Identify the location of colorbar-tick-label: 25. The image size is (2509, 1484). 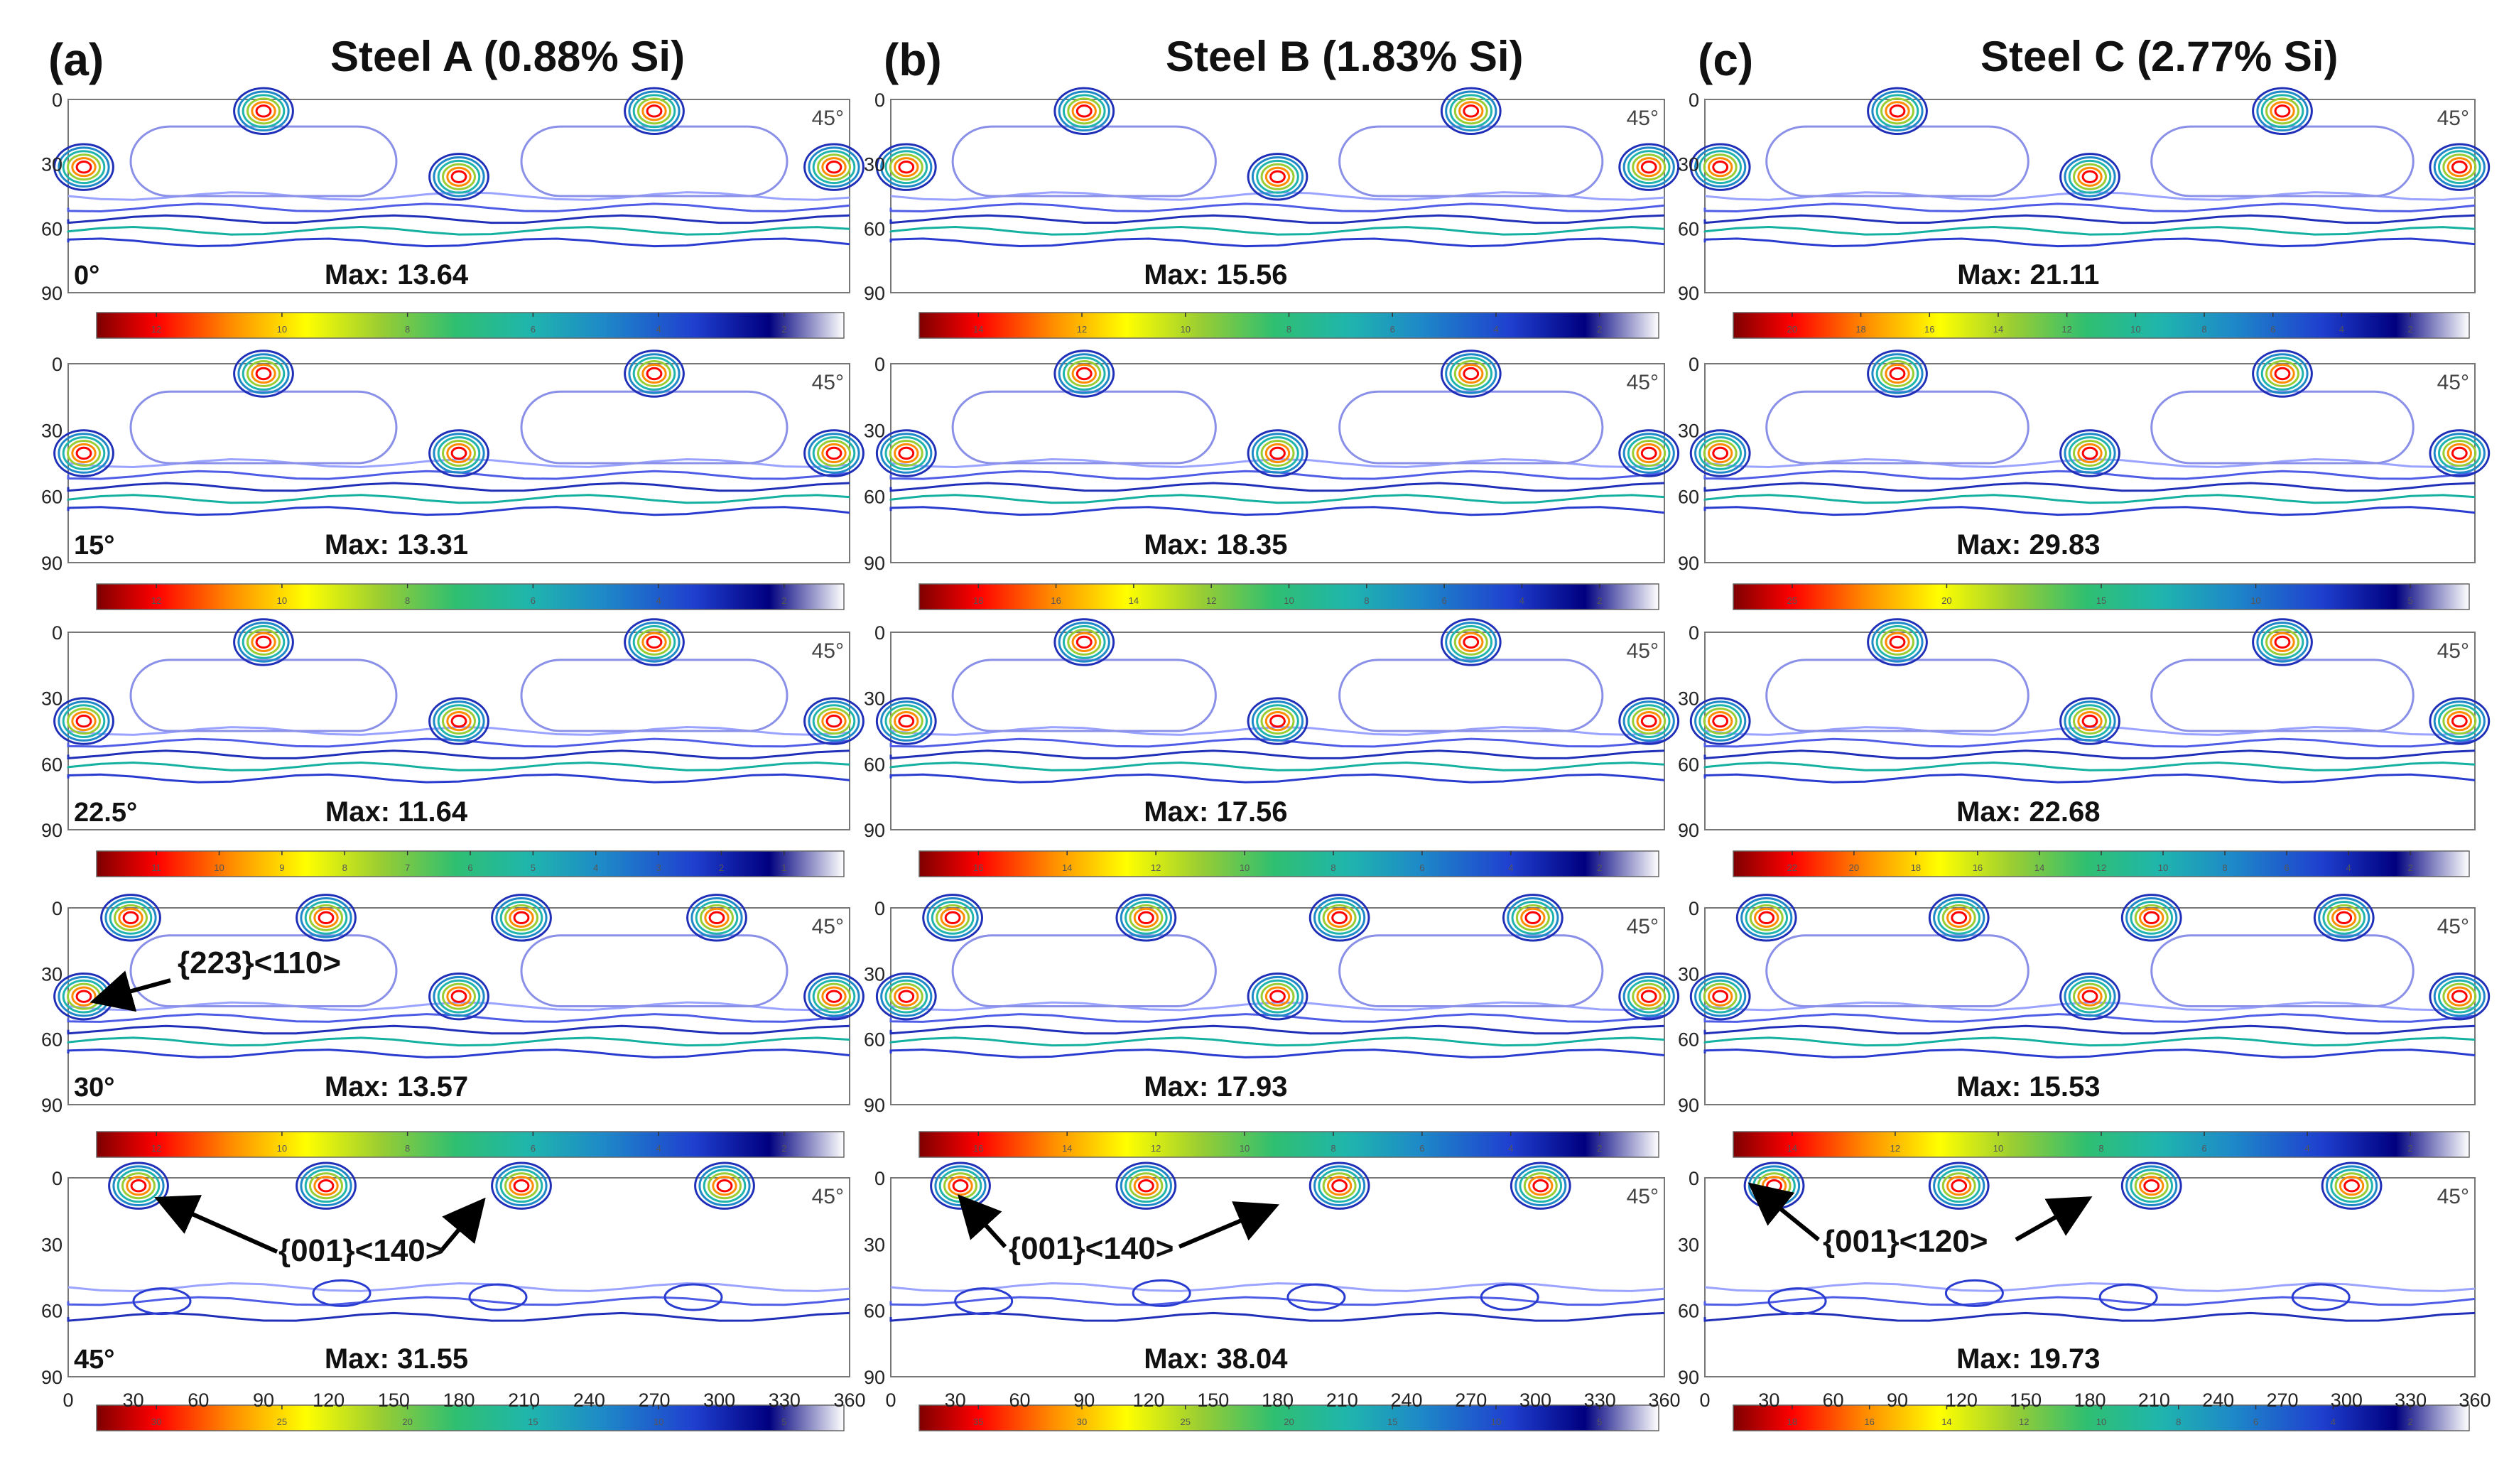
(282, 1422).